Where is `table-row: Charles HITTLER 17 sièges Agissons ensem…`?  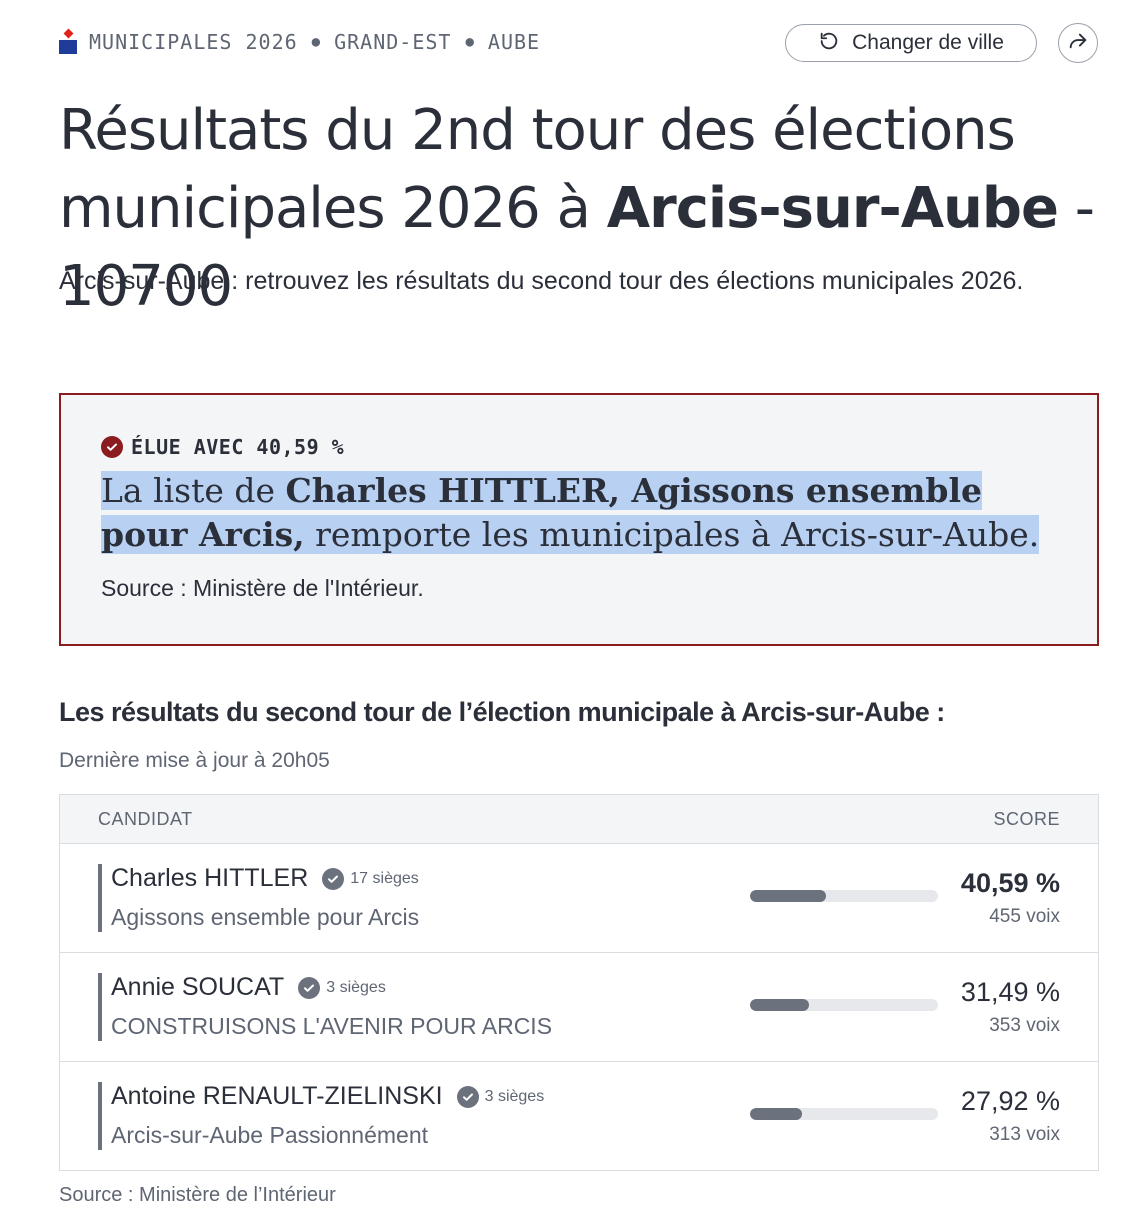 table-row: Charles HITTLER 17 sièges Agissons ensem… is located at coordinates (579, 898).